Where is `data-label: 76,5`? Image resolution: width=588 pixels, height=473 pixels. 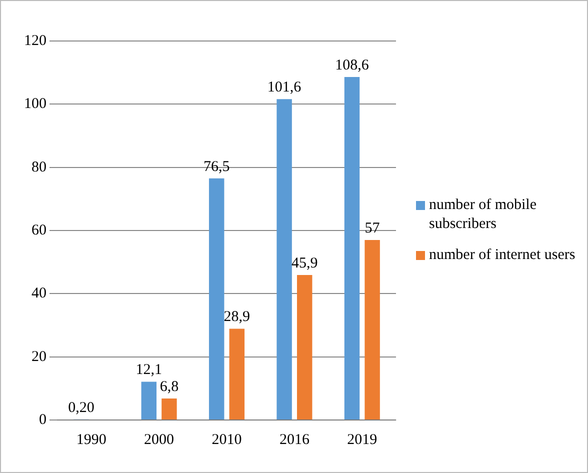
data-label: 76,5 is located at coordinates (216, 166).